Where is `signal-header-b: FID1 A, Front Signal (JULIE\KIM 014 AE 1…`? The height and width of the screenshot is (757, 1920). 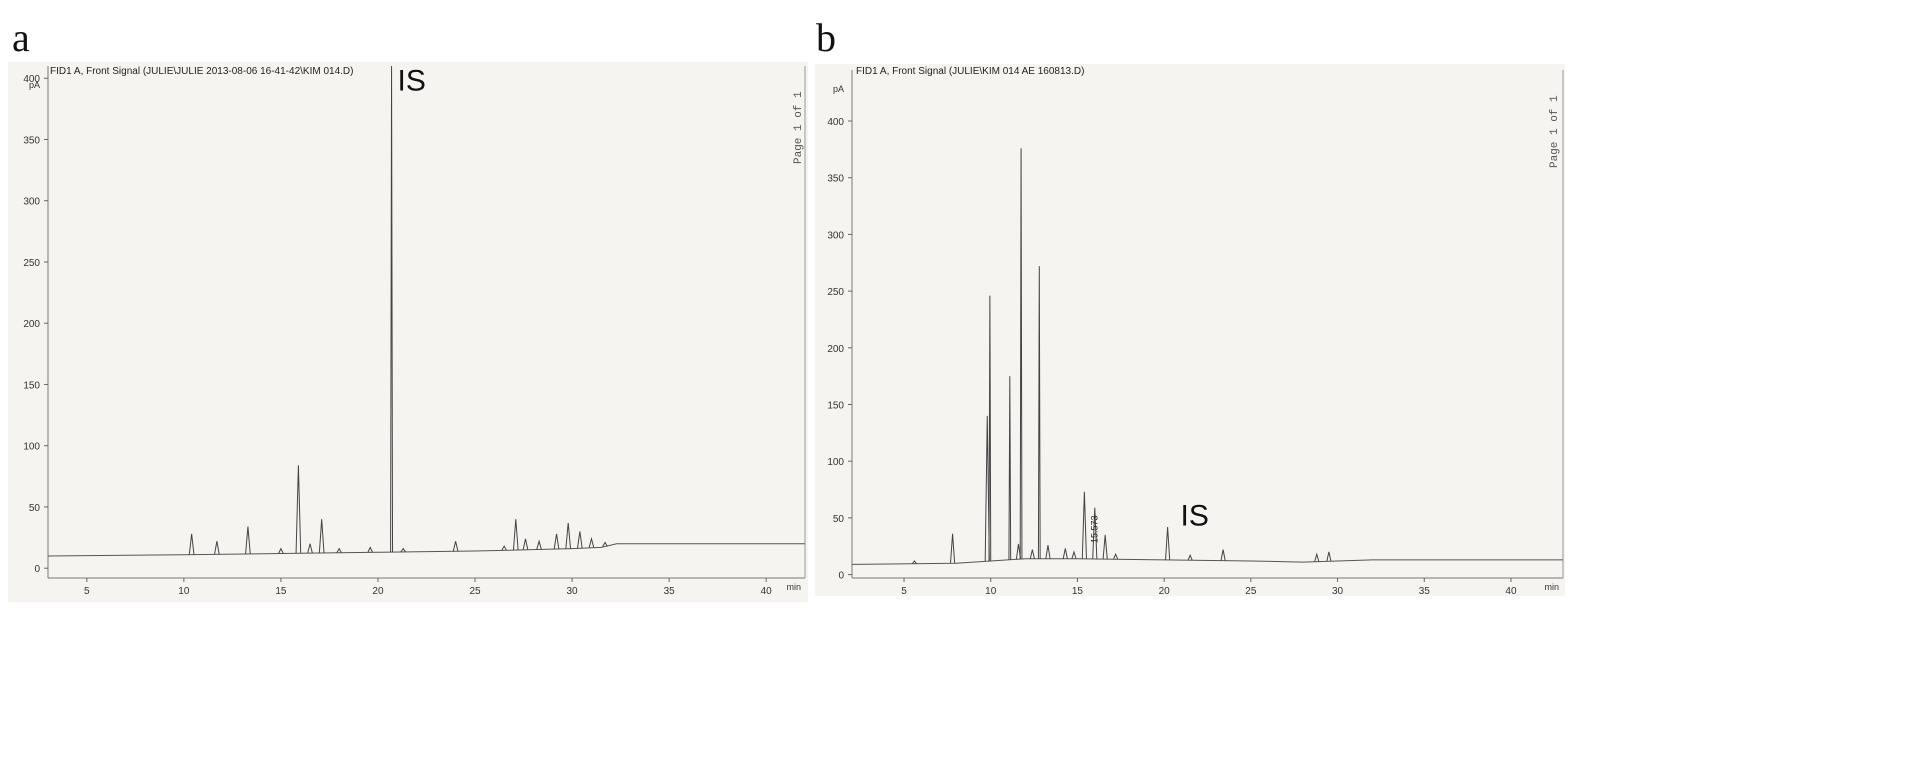
signal-header-b: FID1 A, Front Signal (JULIE\KIM 014 AE 1… is located at coordinates (970, 71).